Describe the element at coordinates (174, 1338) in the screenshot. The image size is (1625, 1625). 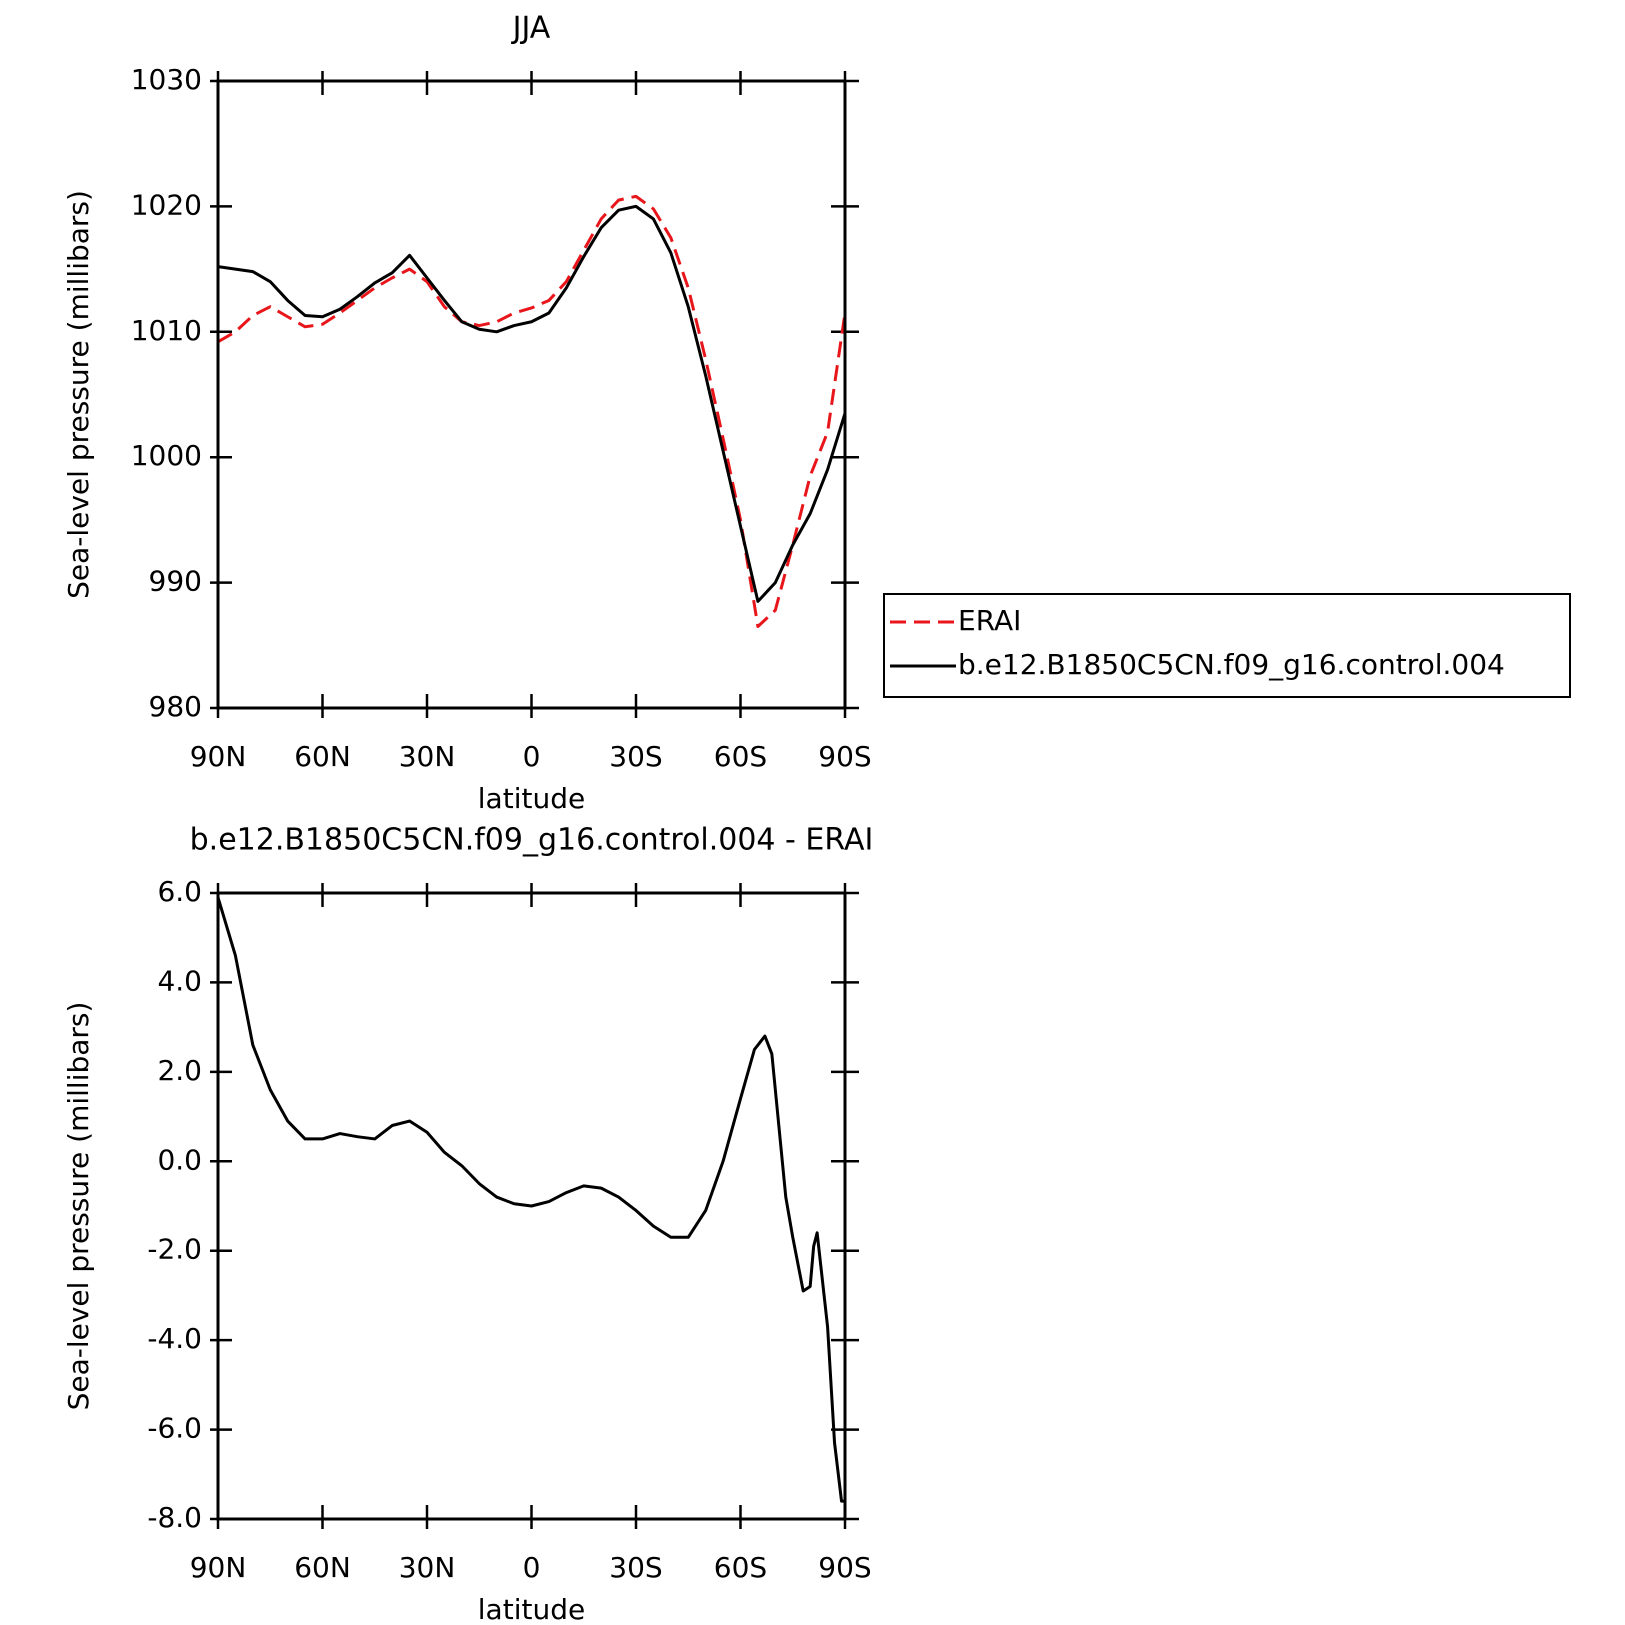
I see `y-tick-label: -4.0` at that location.